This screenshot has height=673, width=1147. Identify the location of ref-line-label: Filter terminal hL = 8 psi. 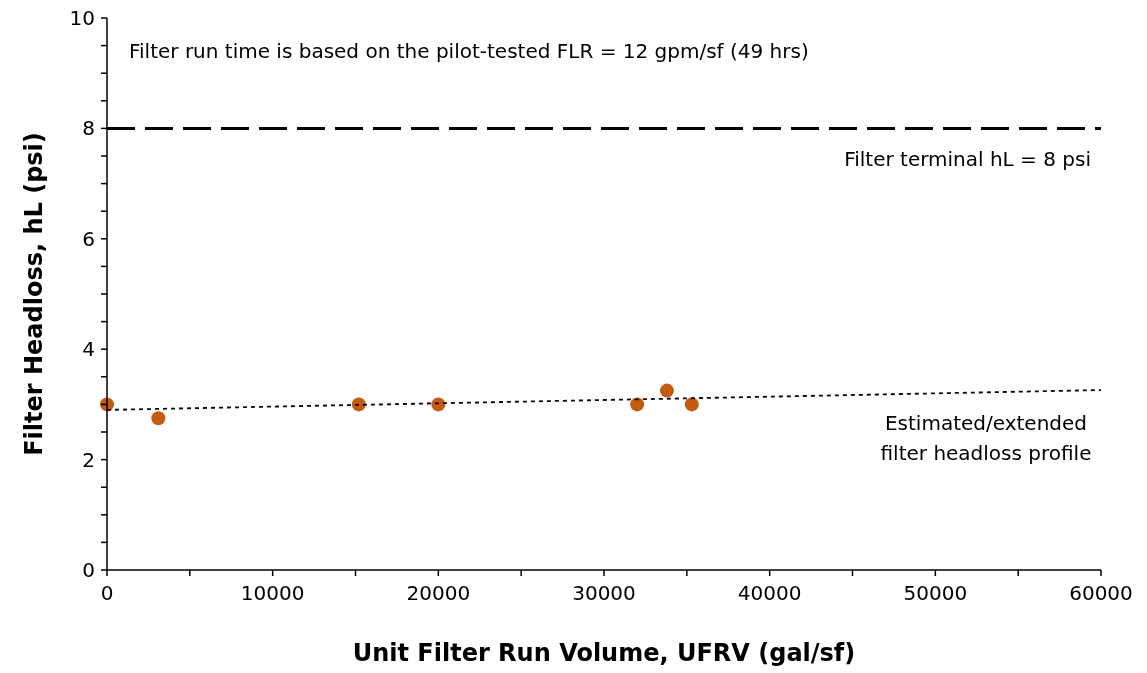
(967, 159).